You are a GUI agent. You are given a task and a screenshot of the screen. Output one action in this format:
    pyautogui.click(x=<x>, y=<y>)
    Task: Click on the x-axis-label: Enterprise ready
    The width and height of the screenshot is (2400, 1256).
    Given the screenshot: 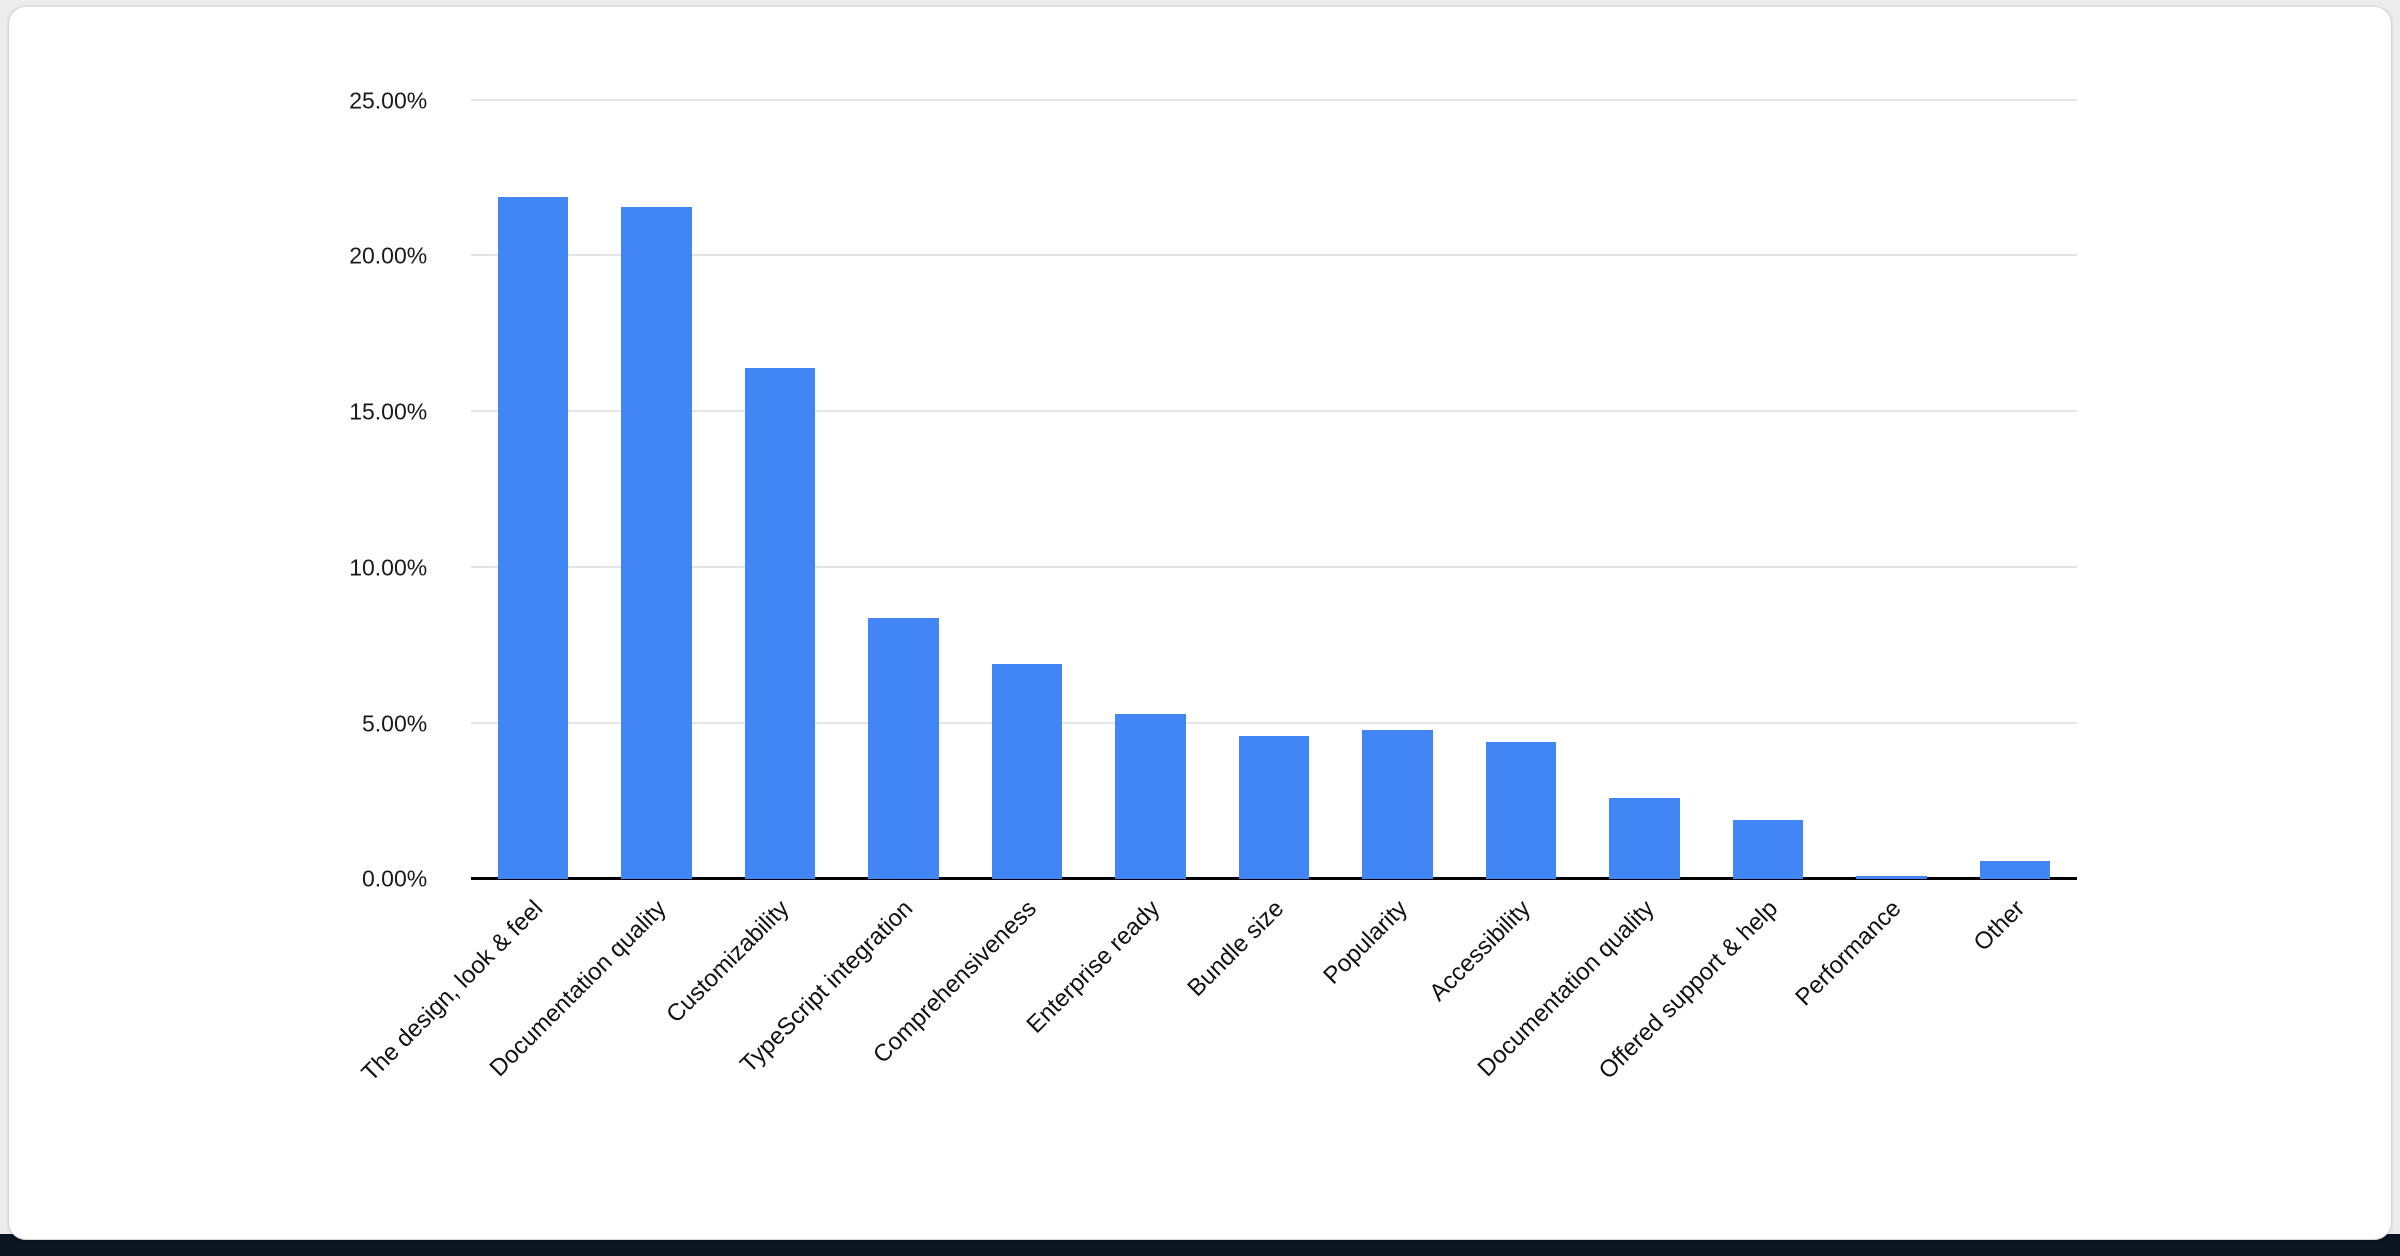 What is the action you would take?
    pyautogui.click(x=1093, y=967)
    